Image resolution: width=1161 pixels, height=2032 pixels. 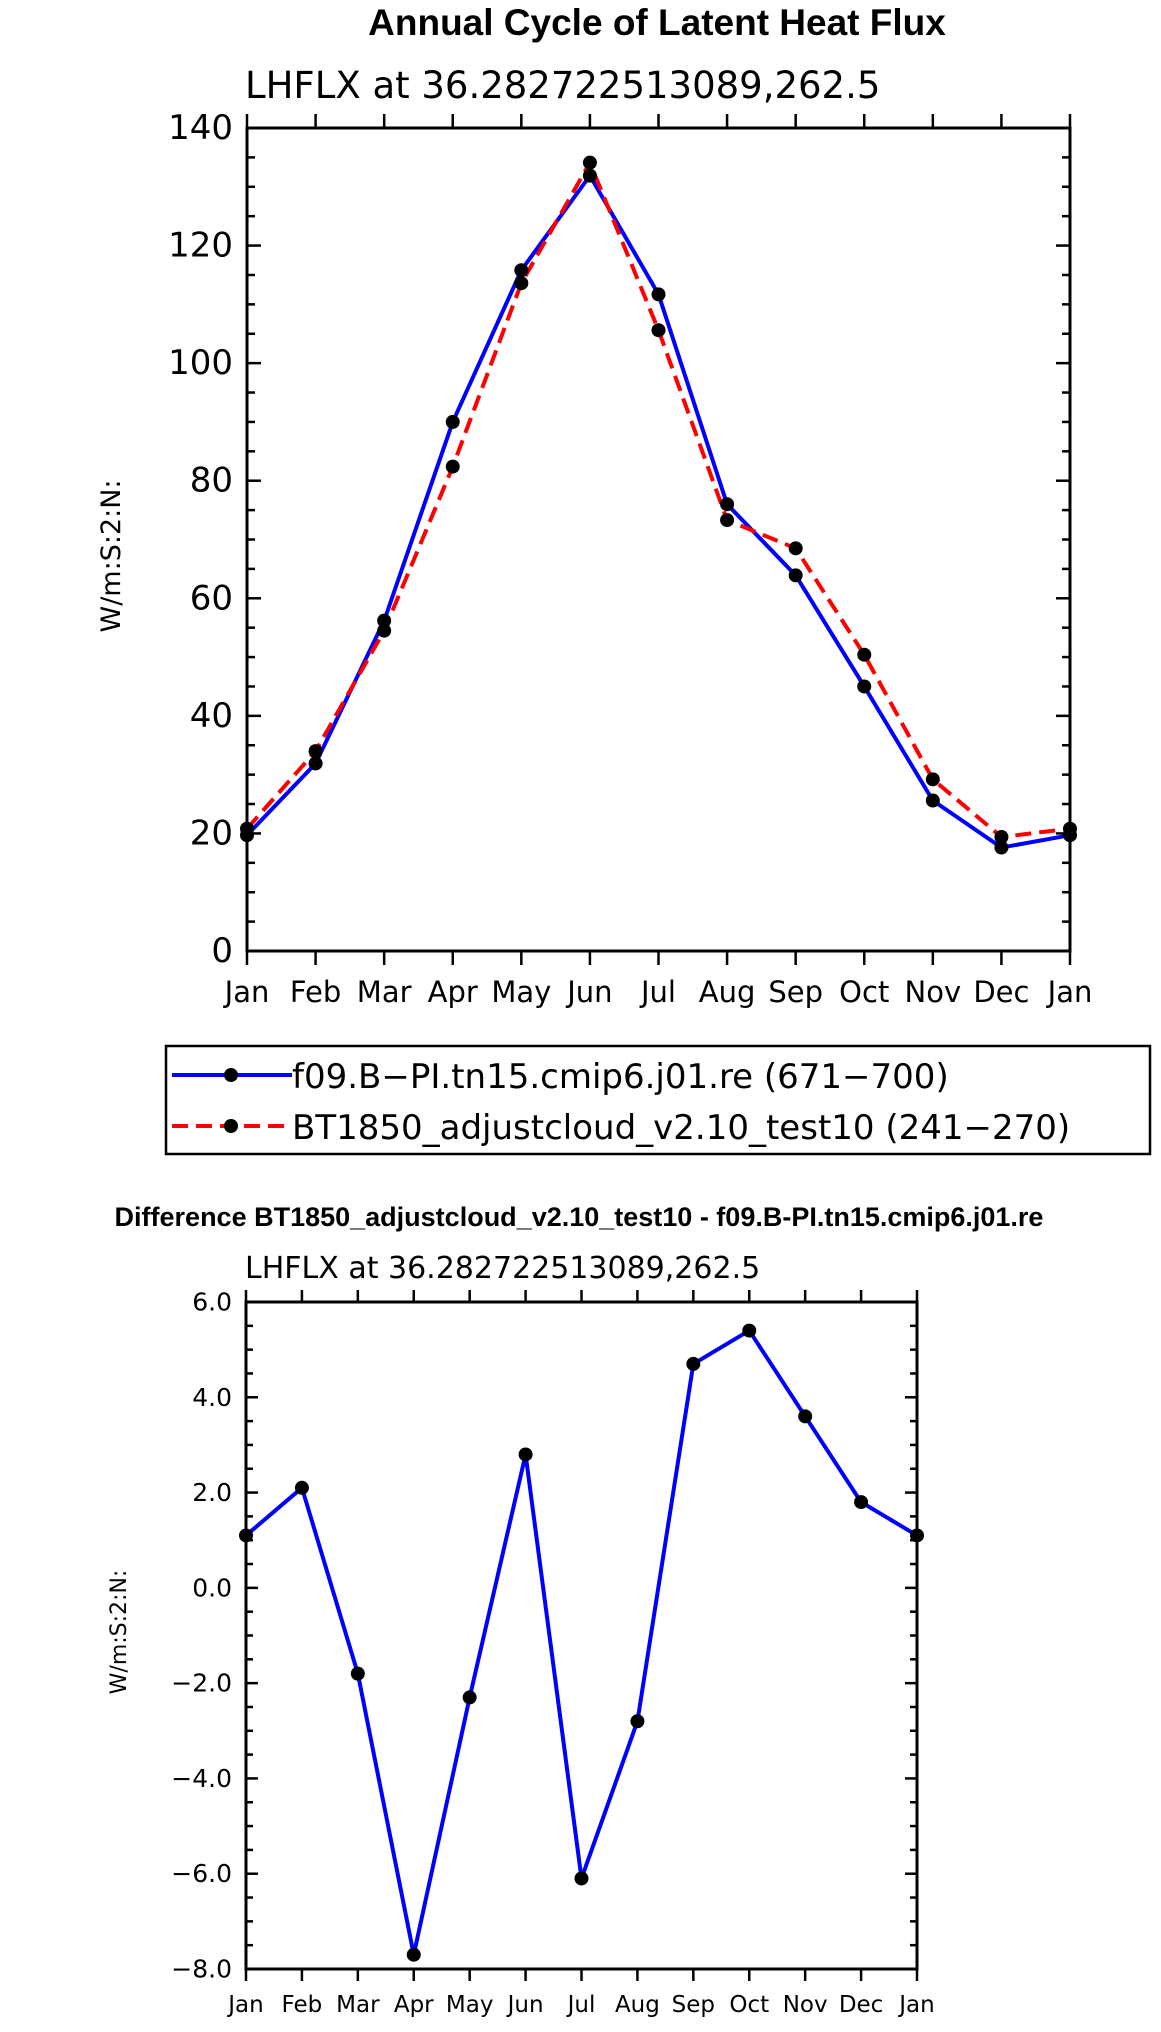 I want to click on chart2-ytick-label: −4.0, so click(x=201, y=1778).